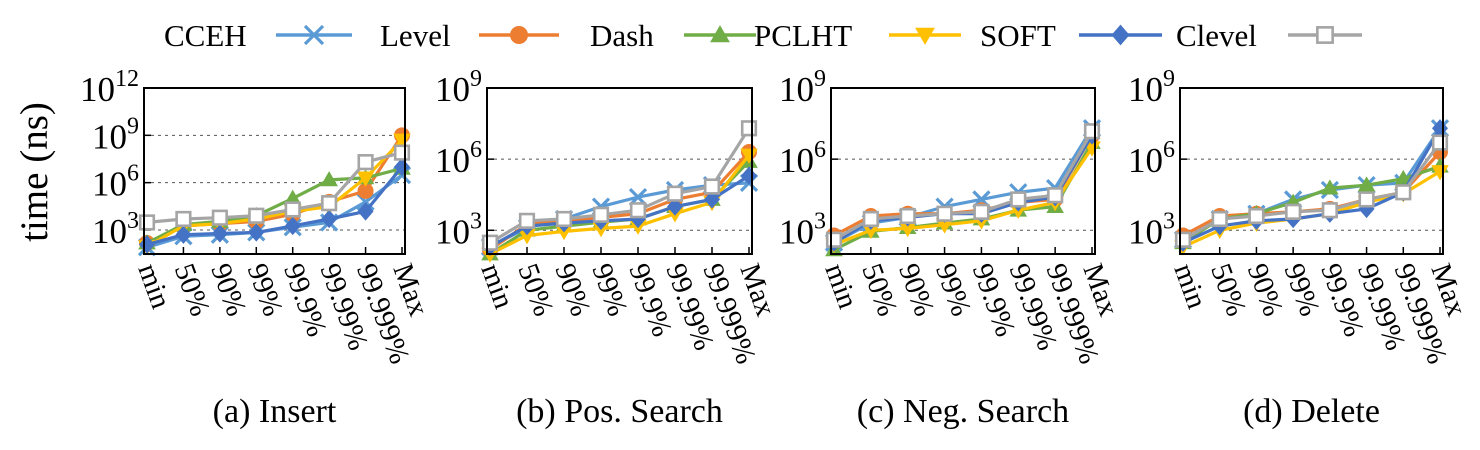 This screenshot has height=450, width=1480. What do you see at coordinates (147, 244) in the screenshot?
I see `point-soft-min` at bounding box center [147, 244].